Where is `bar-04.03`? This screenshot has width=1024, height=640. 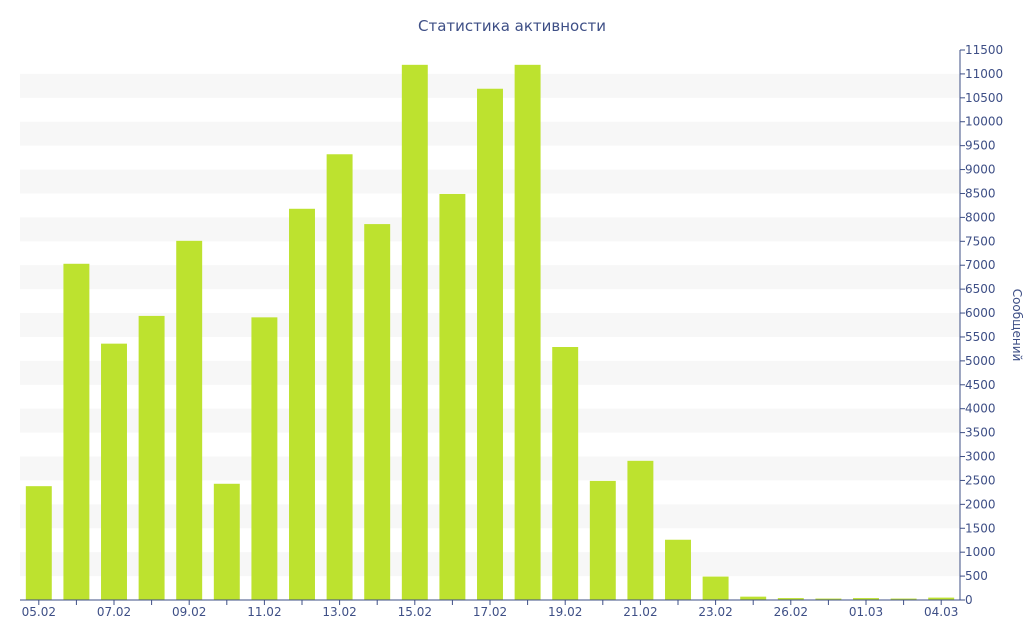 bar-04.03 is located at coordinates (941, 598).